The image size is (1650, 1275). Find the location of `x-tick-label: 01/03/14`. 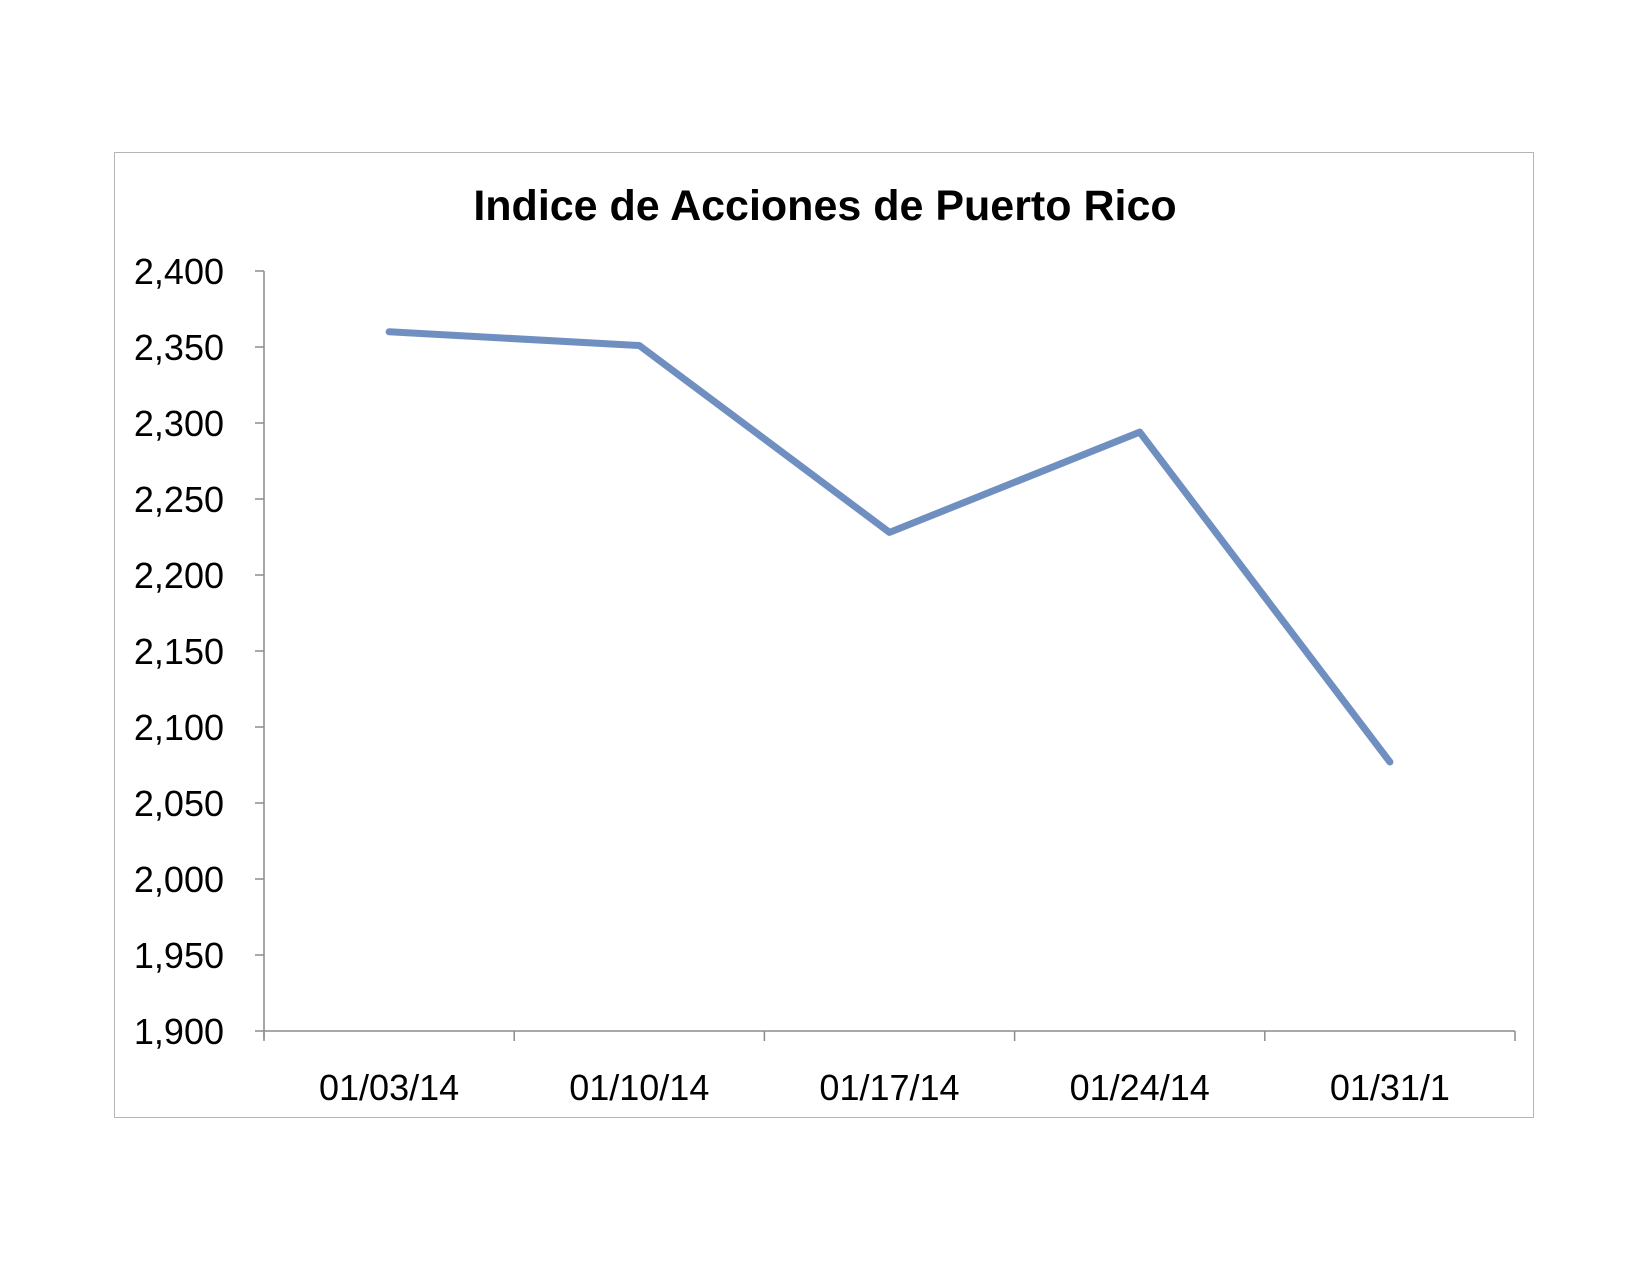

x-tick-label: 01/03/14 is located at coordinates (389, 1087).